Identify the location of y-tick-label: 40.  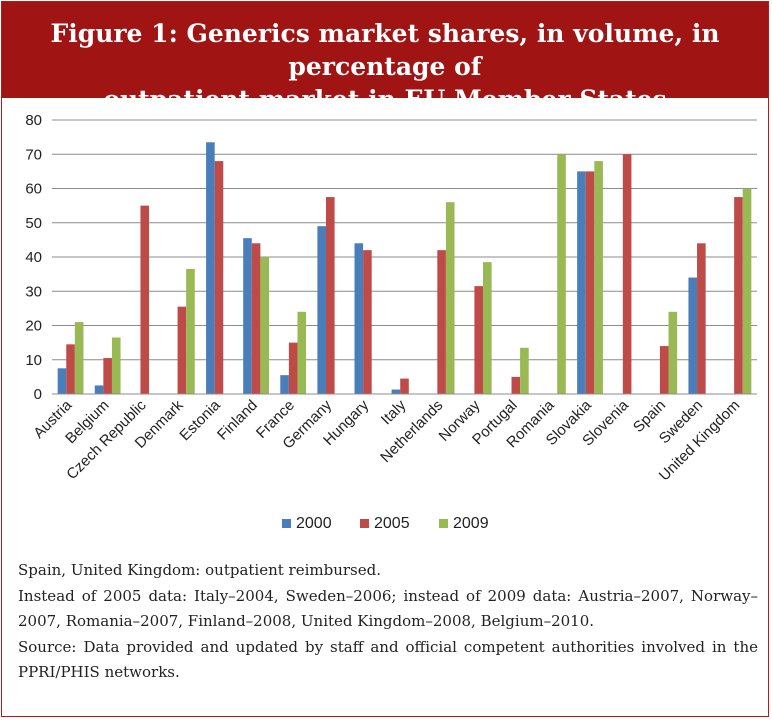
(33, 257).